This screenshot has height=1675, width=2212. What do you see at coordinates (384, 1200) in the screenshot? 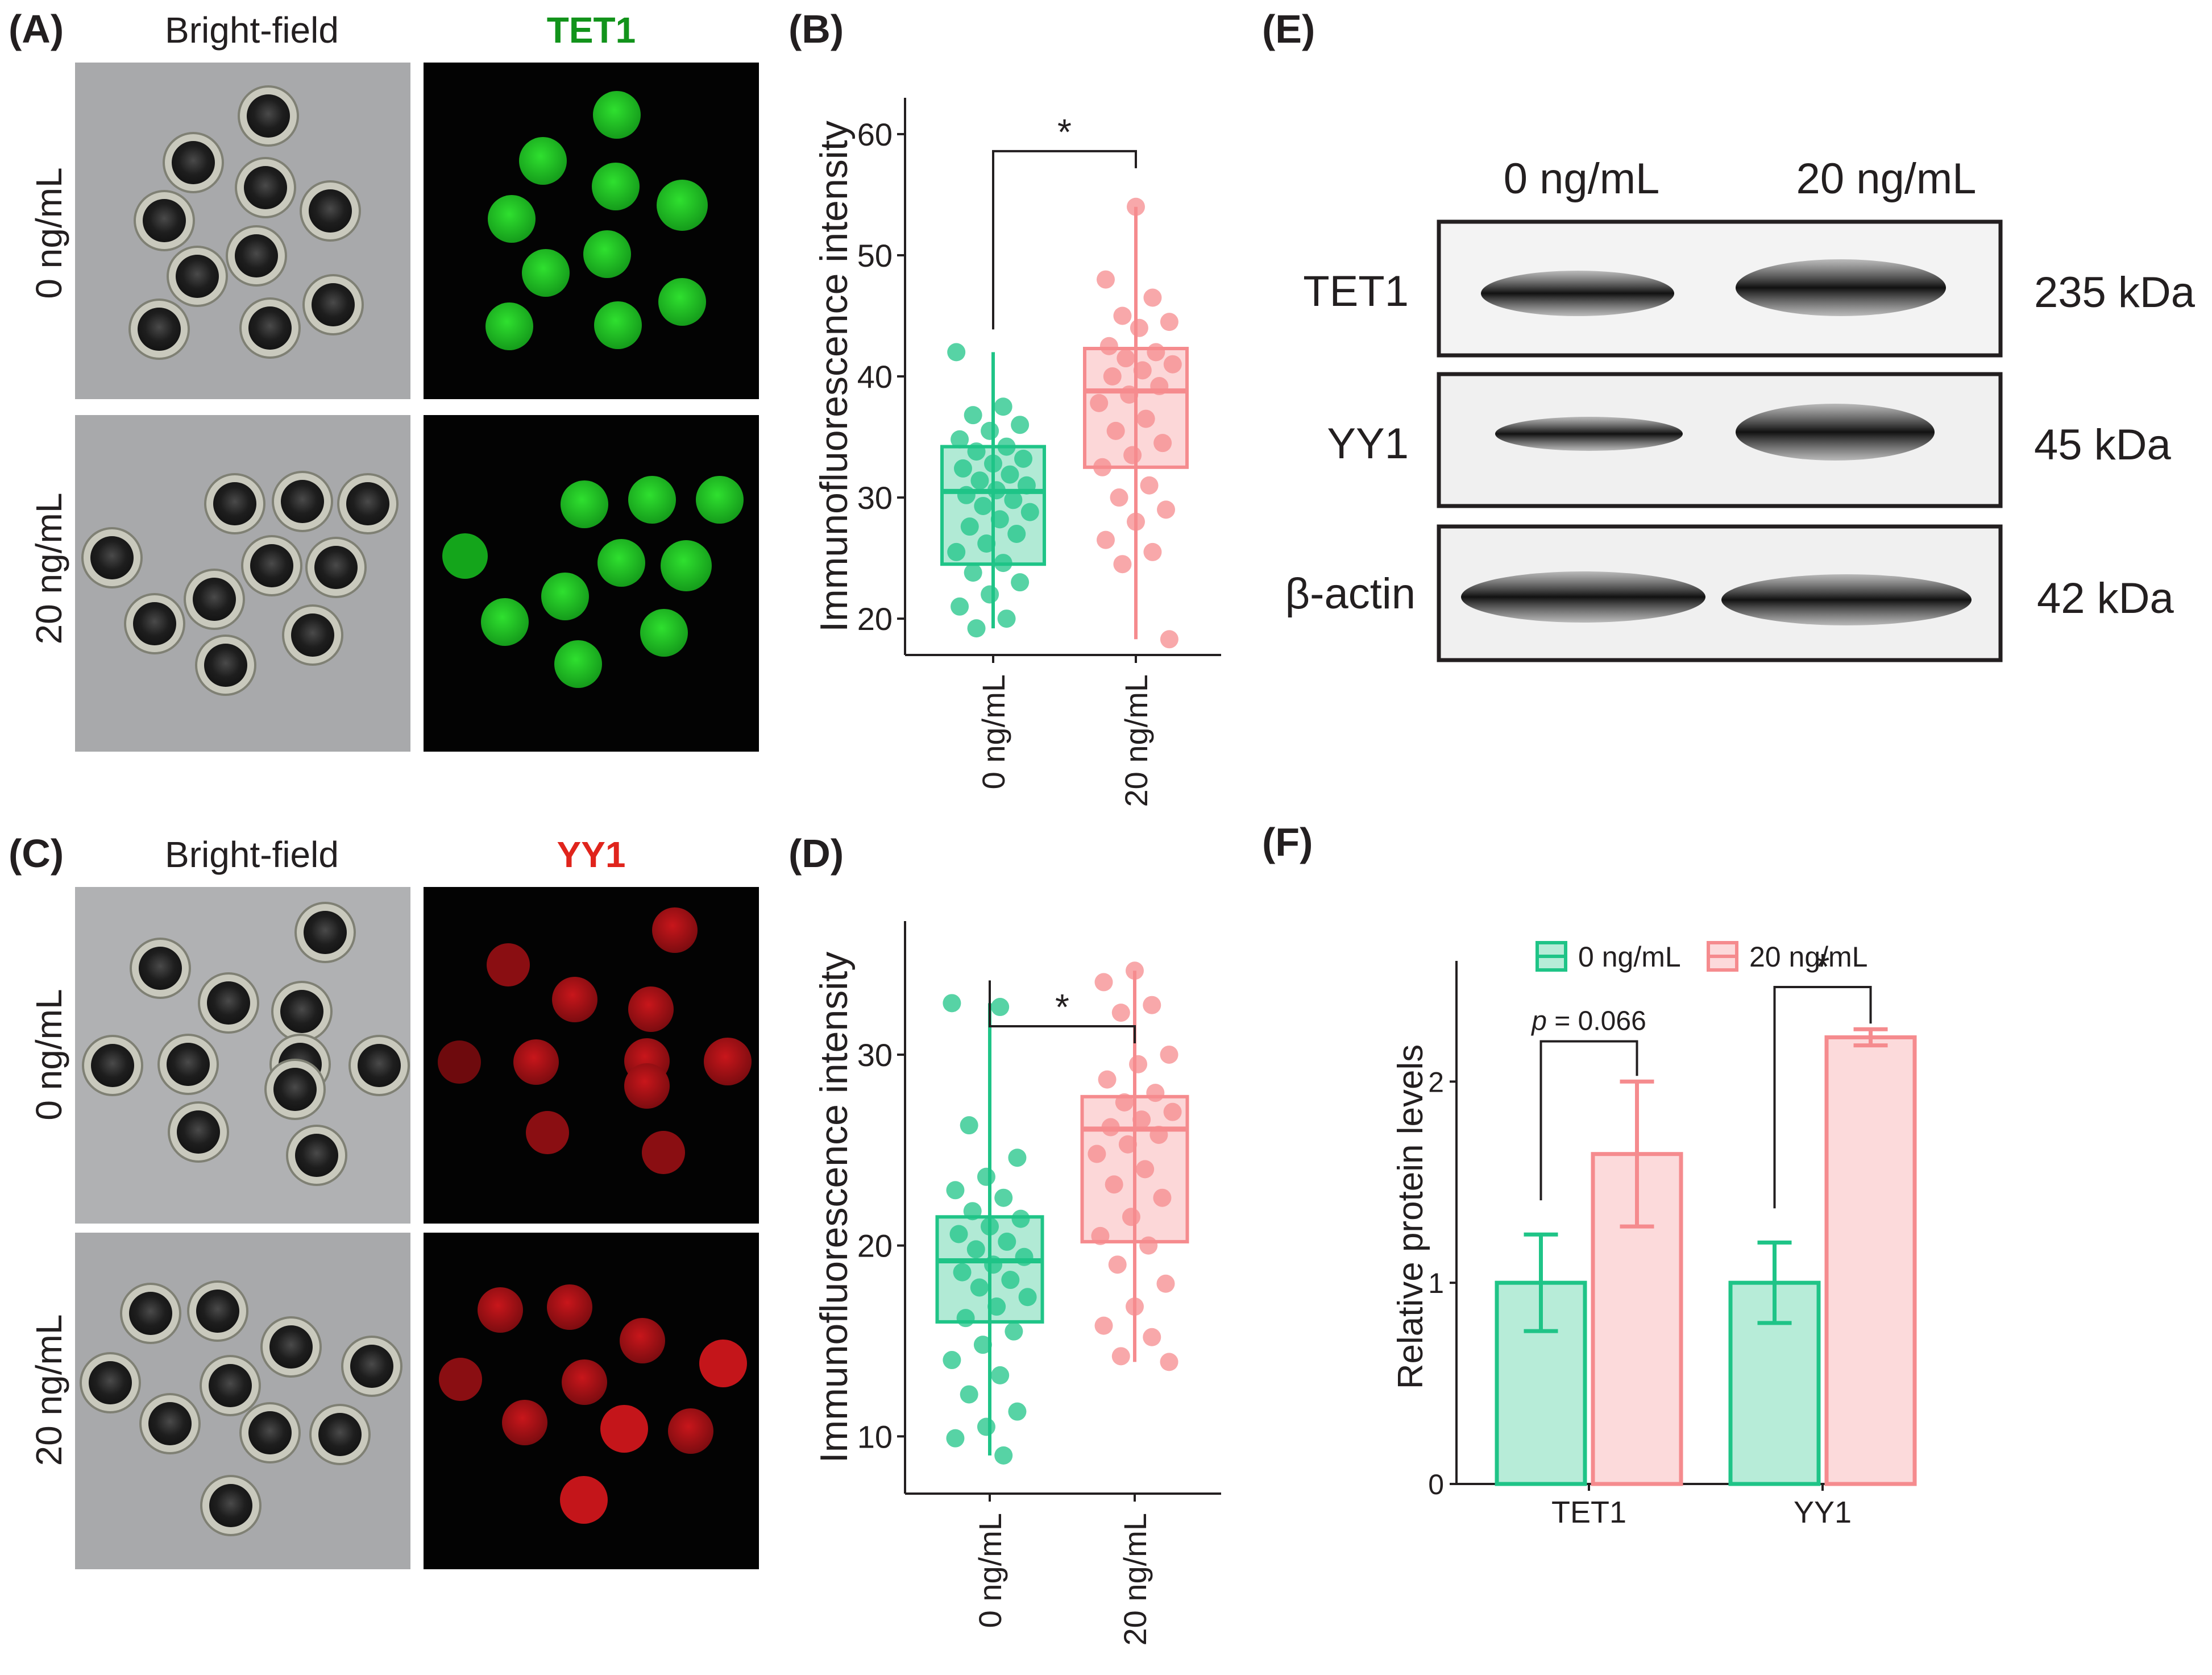
I see `panel-c: (C) Bright-field YY1 0 ng/mL 20 ng/mL` at bounding box center [384, 1200].